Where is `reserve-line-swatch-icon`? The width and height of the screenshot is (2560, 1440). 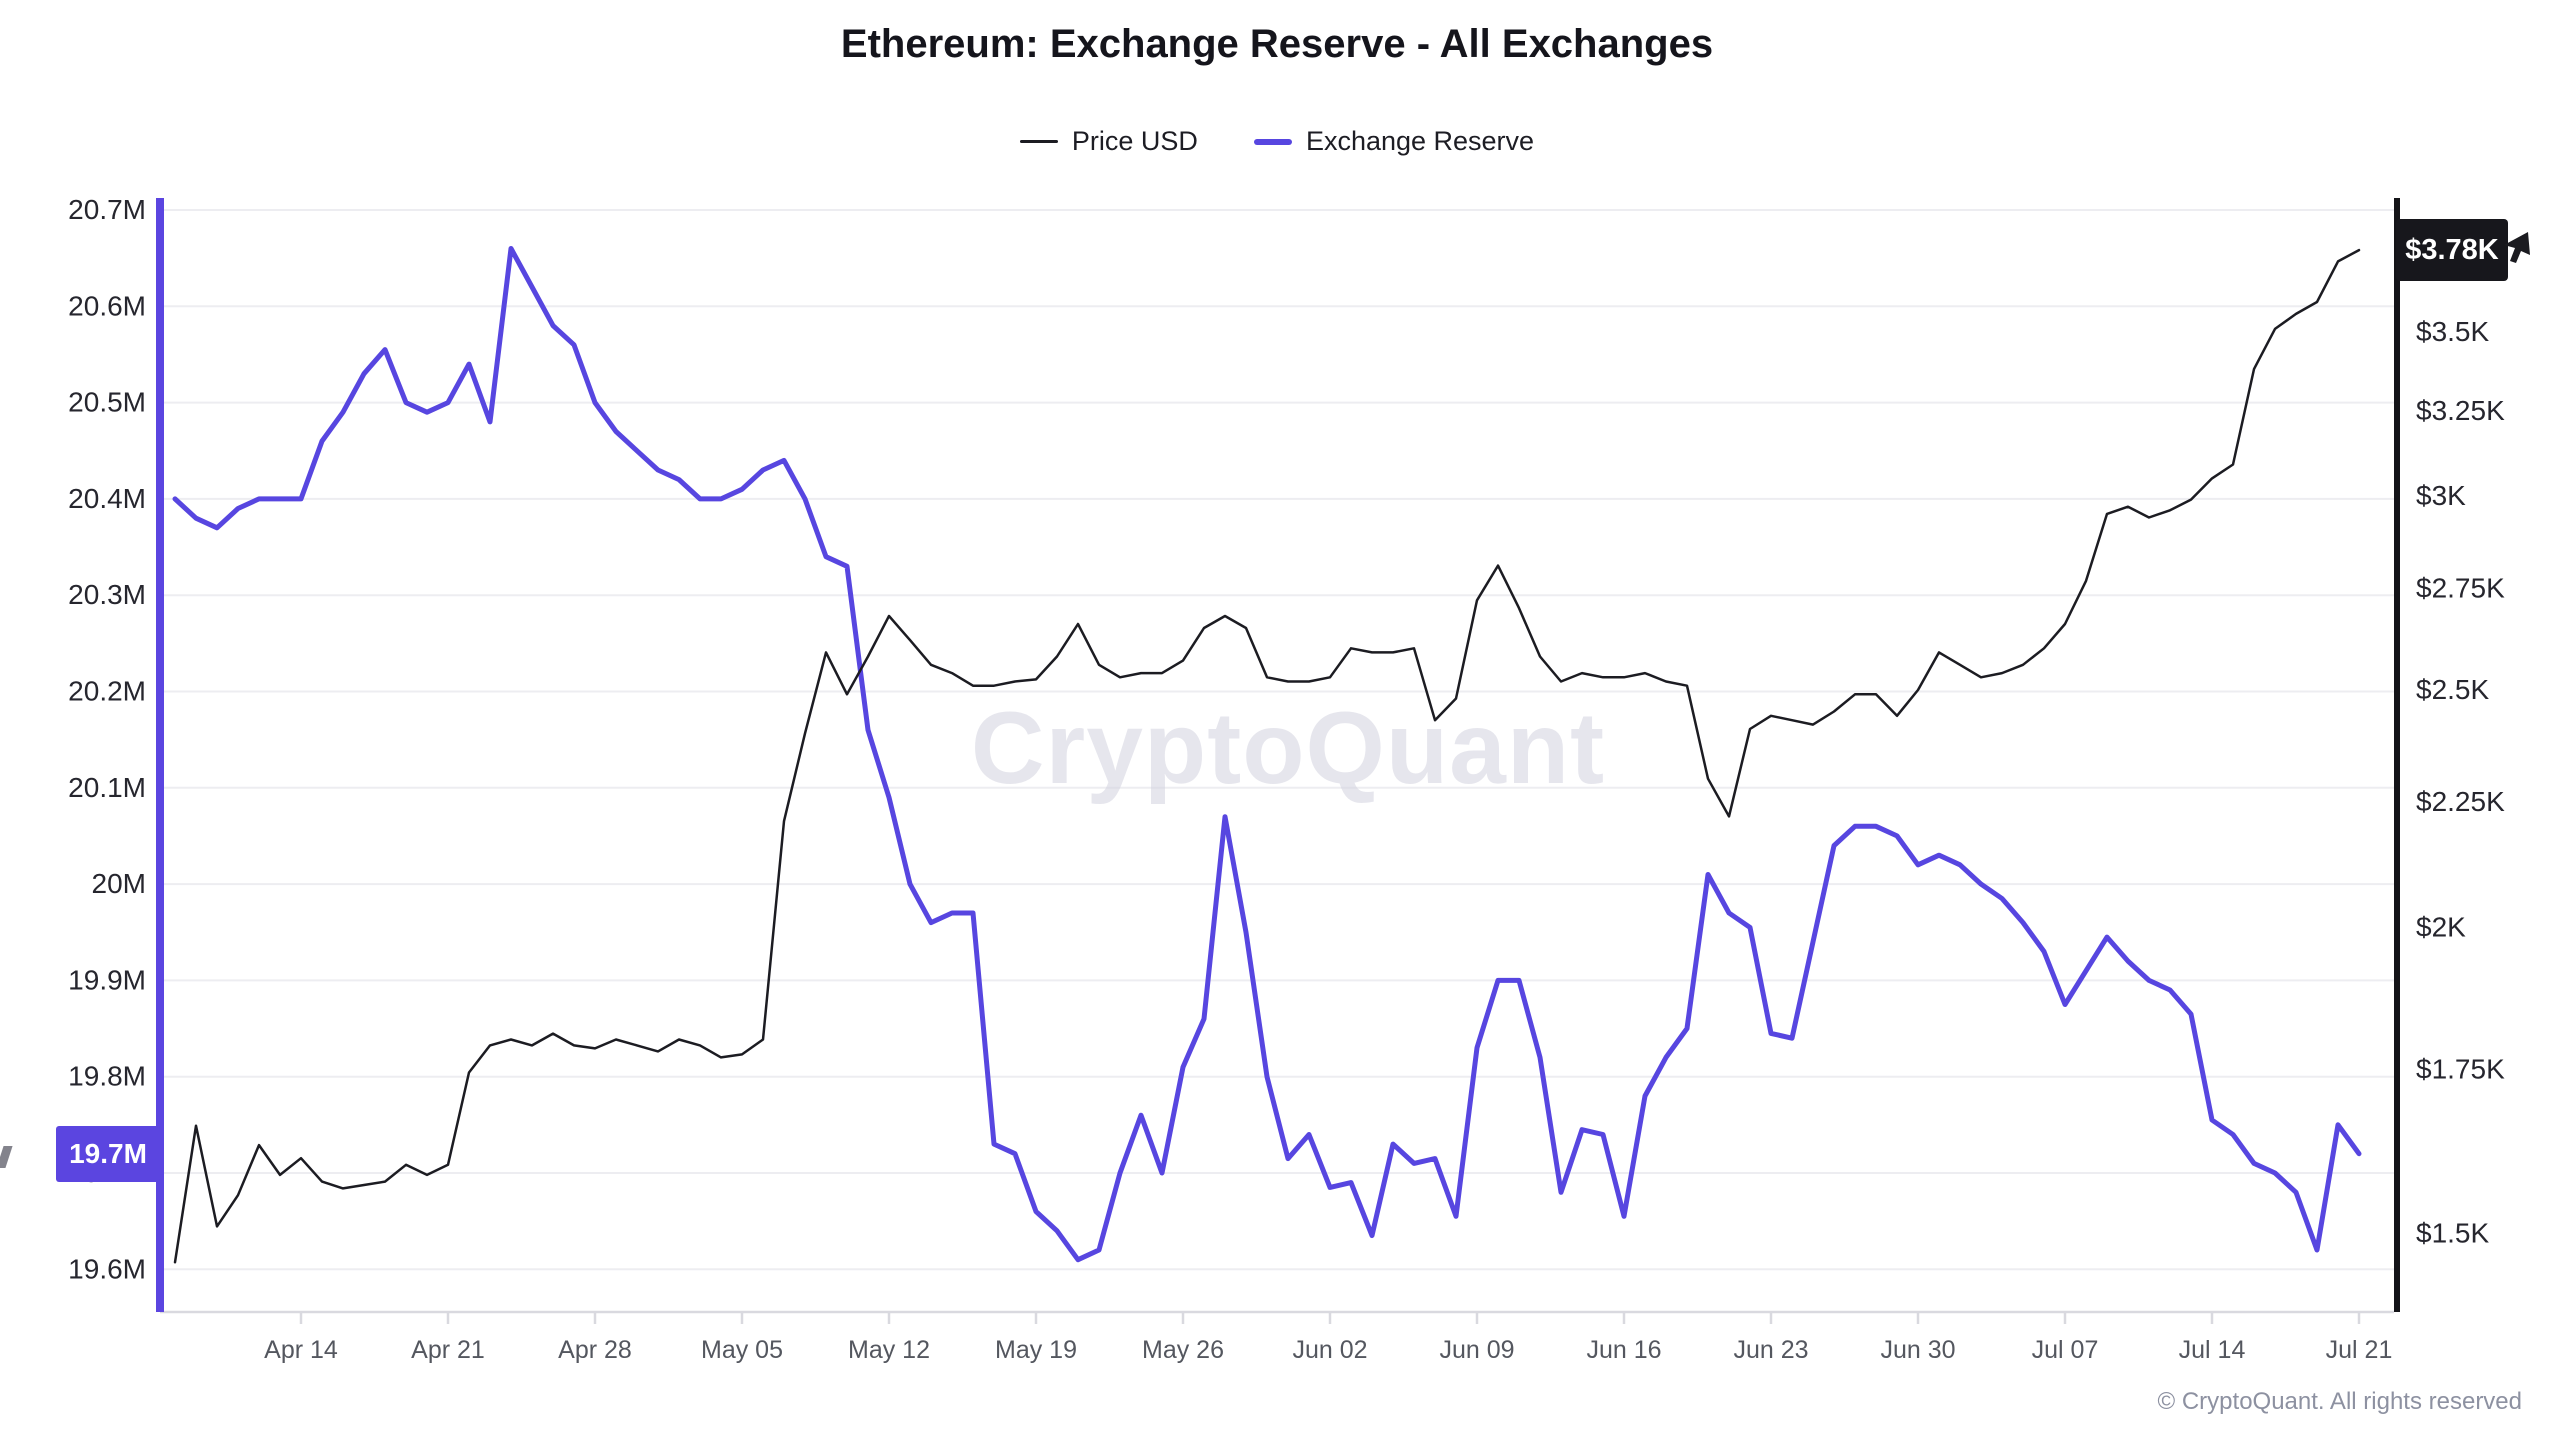
reserve-line-swatch-icon is located at coordinates (1272, 141).